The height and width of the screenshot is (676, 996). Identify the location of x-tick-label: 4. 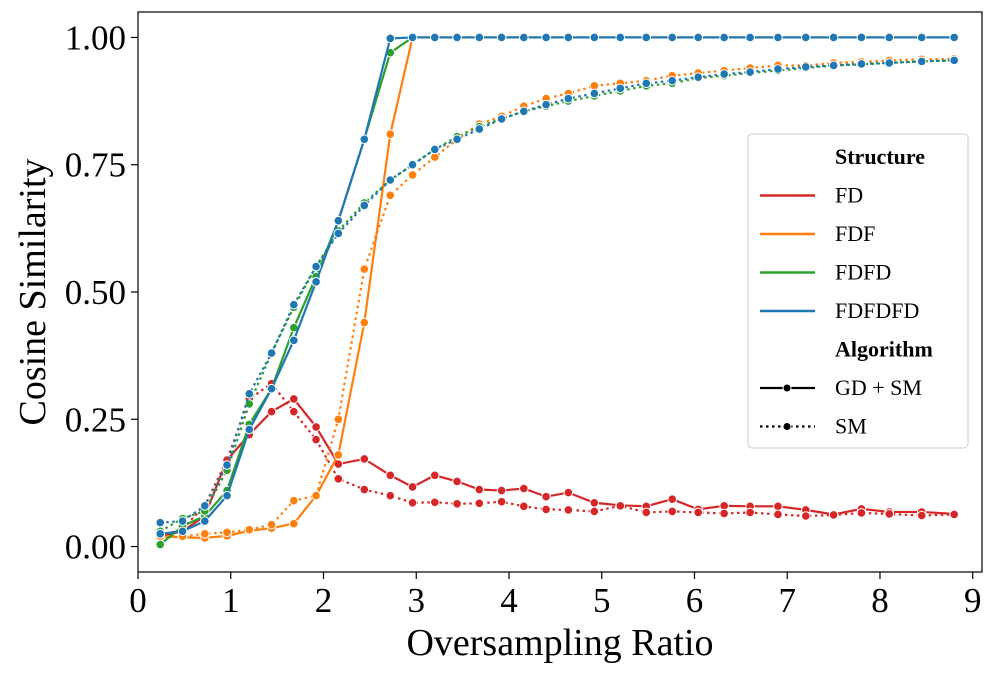
(509, 600).